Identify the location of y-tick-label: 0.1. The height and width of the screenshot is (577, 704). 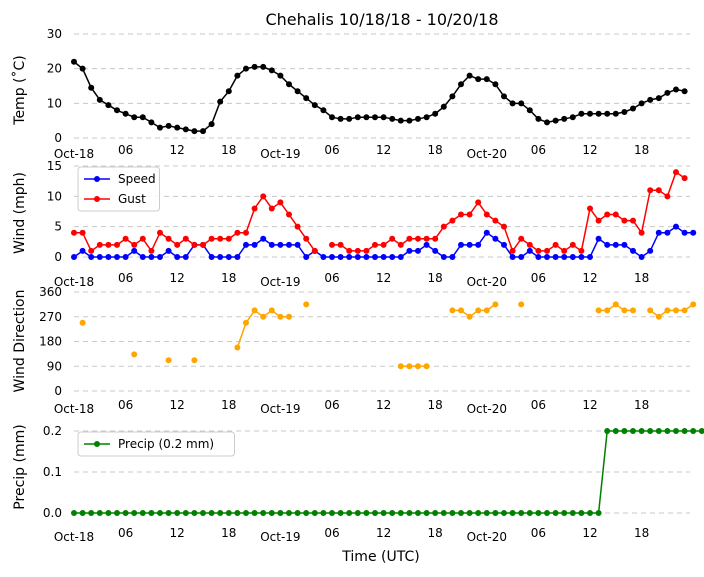
(52, 472).